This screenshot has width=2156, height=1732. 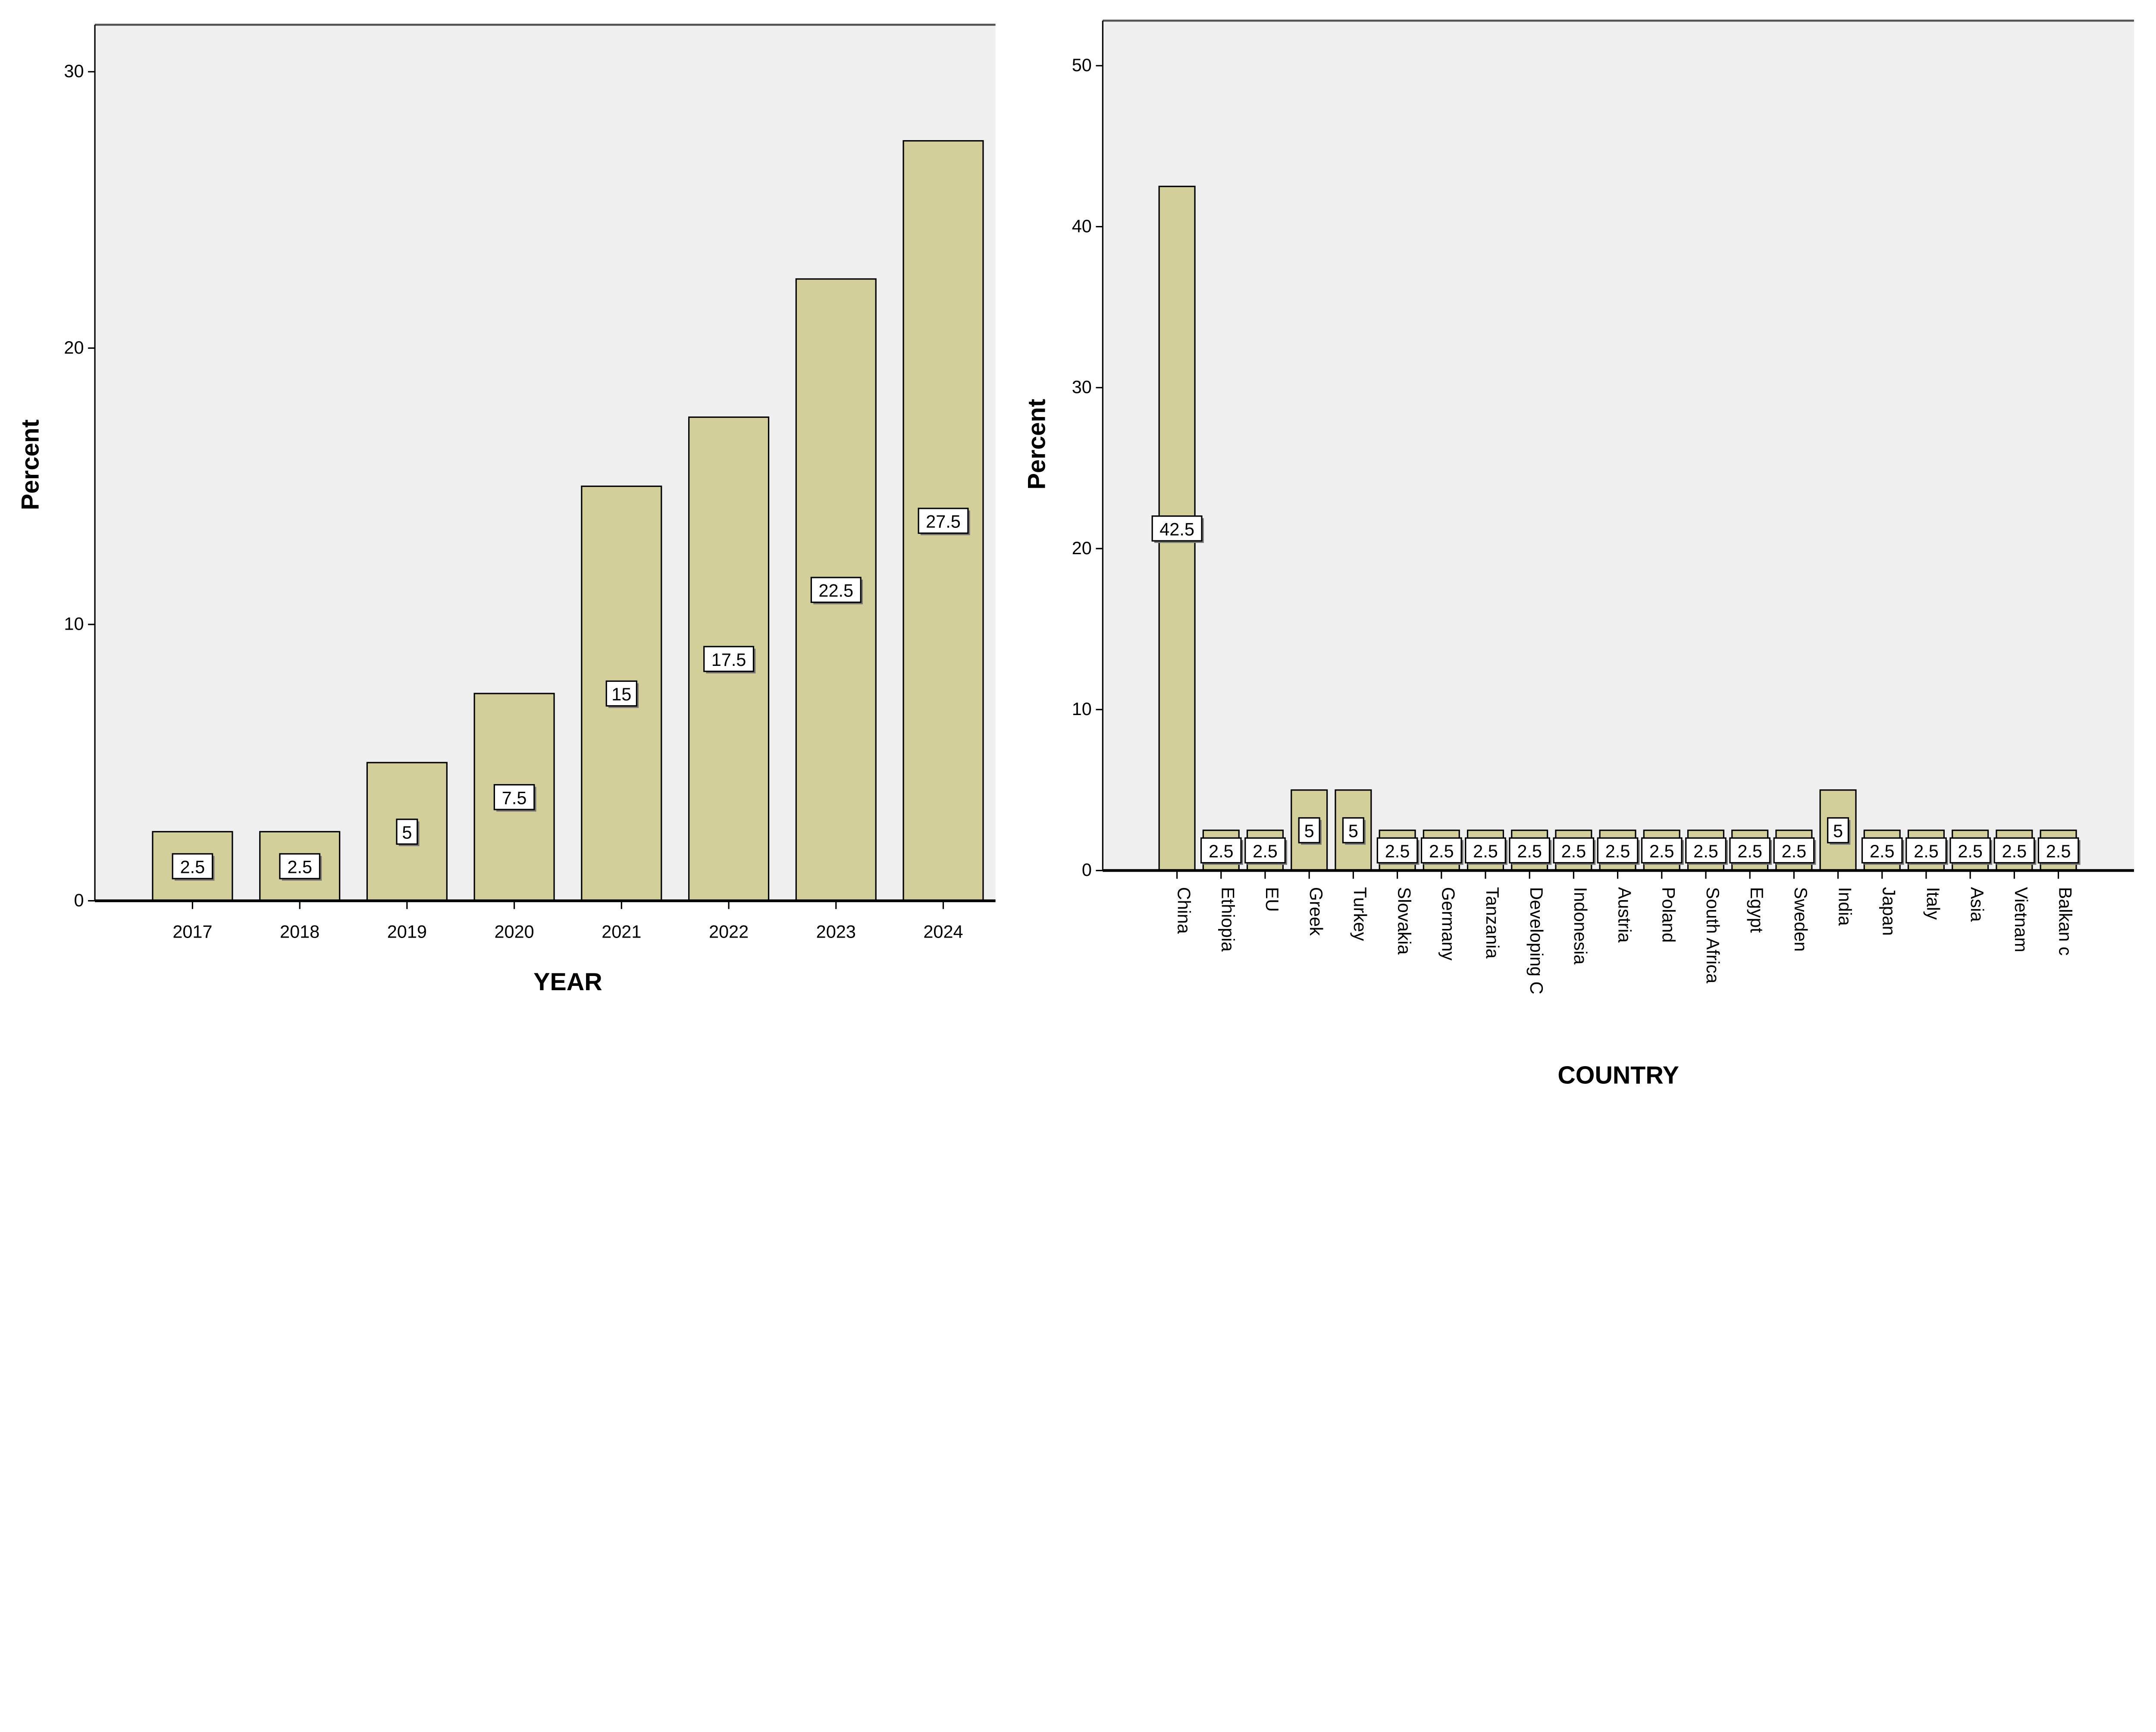 I want to click on x-tick-label: Tanzania, so click(x=1492, y=923).